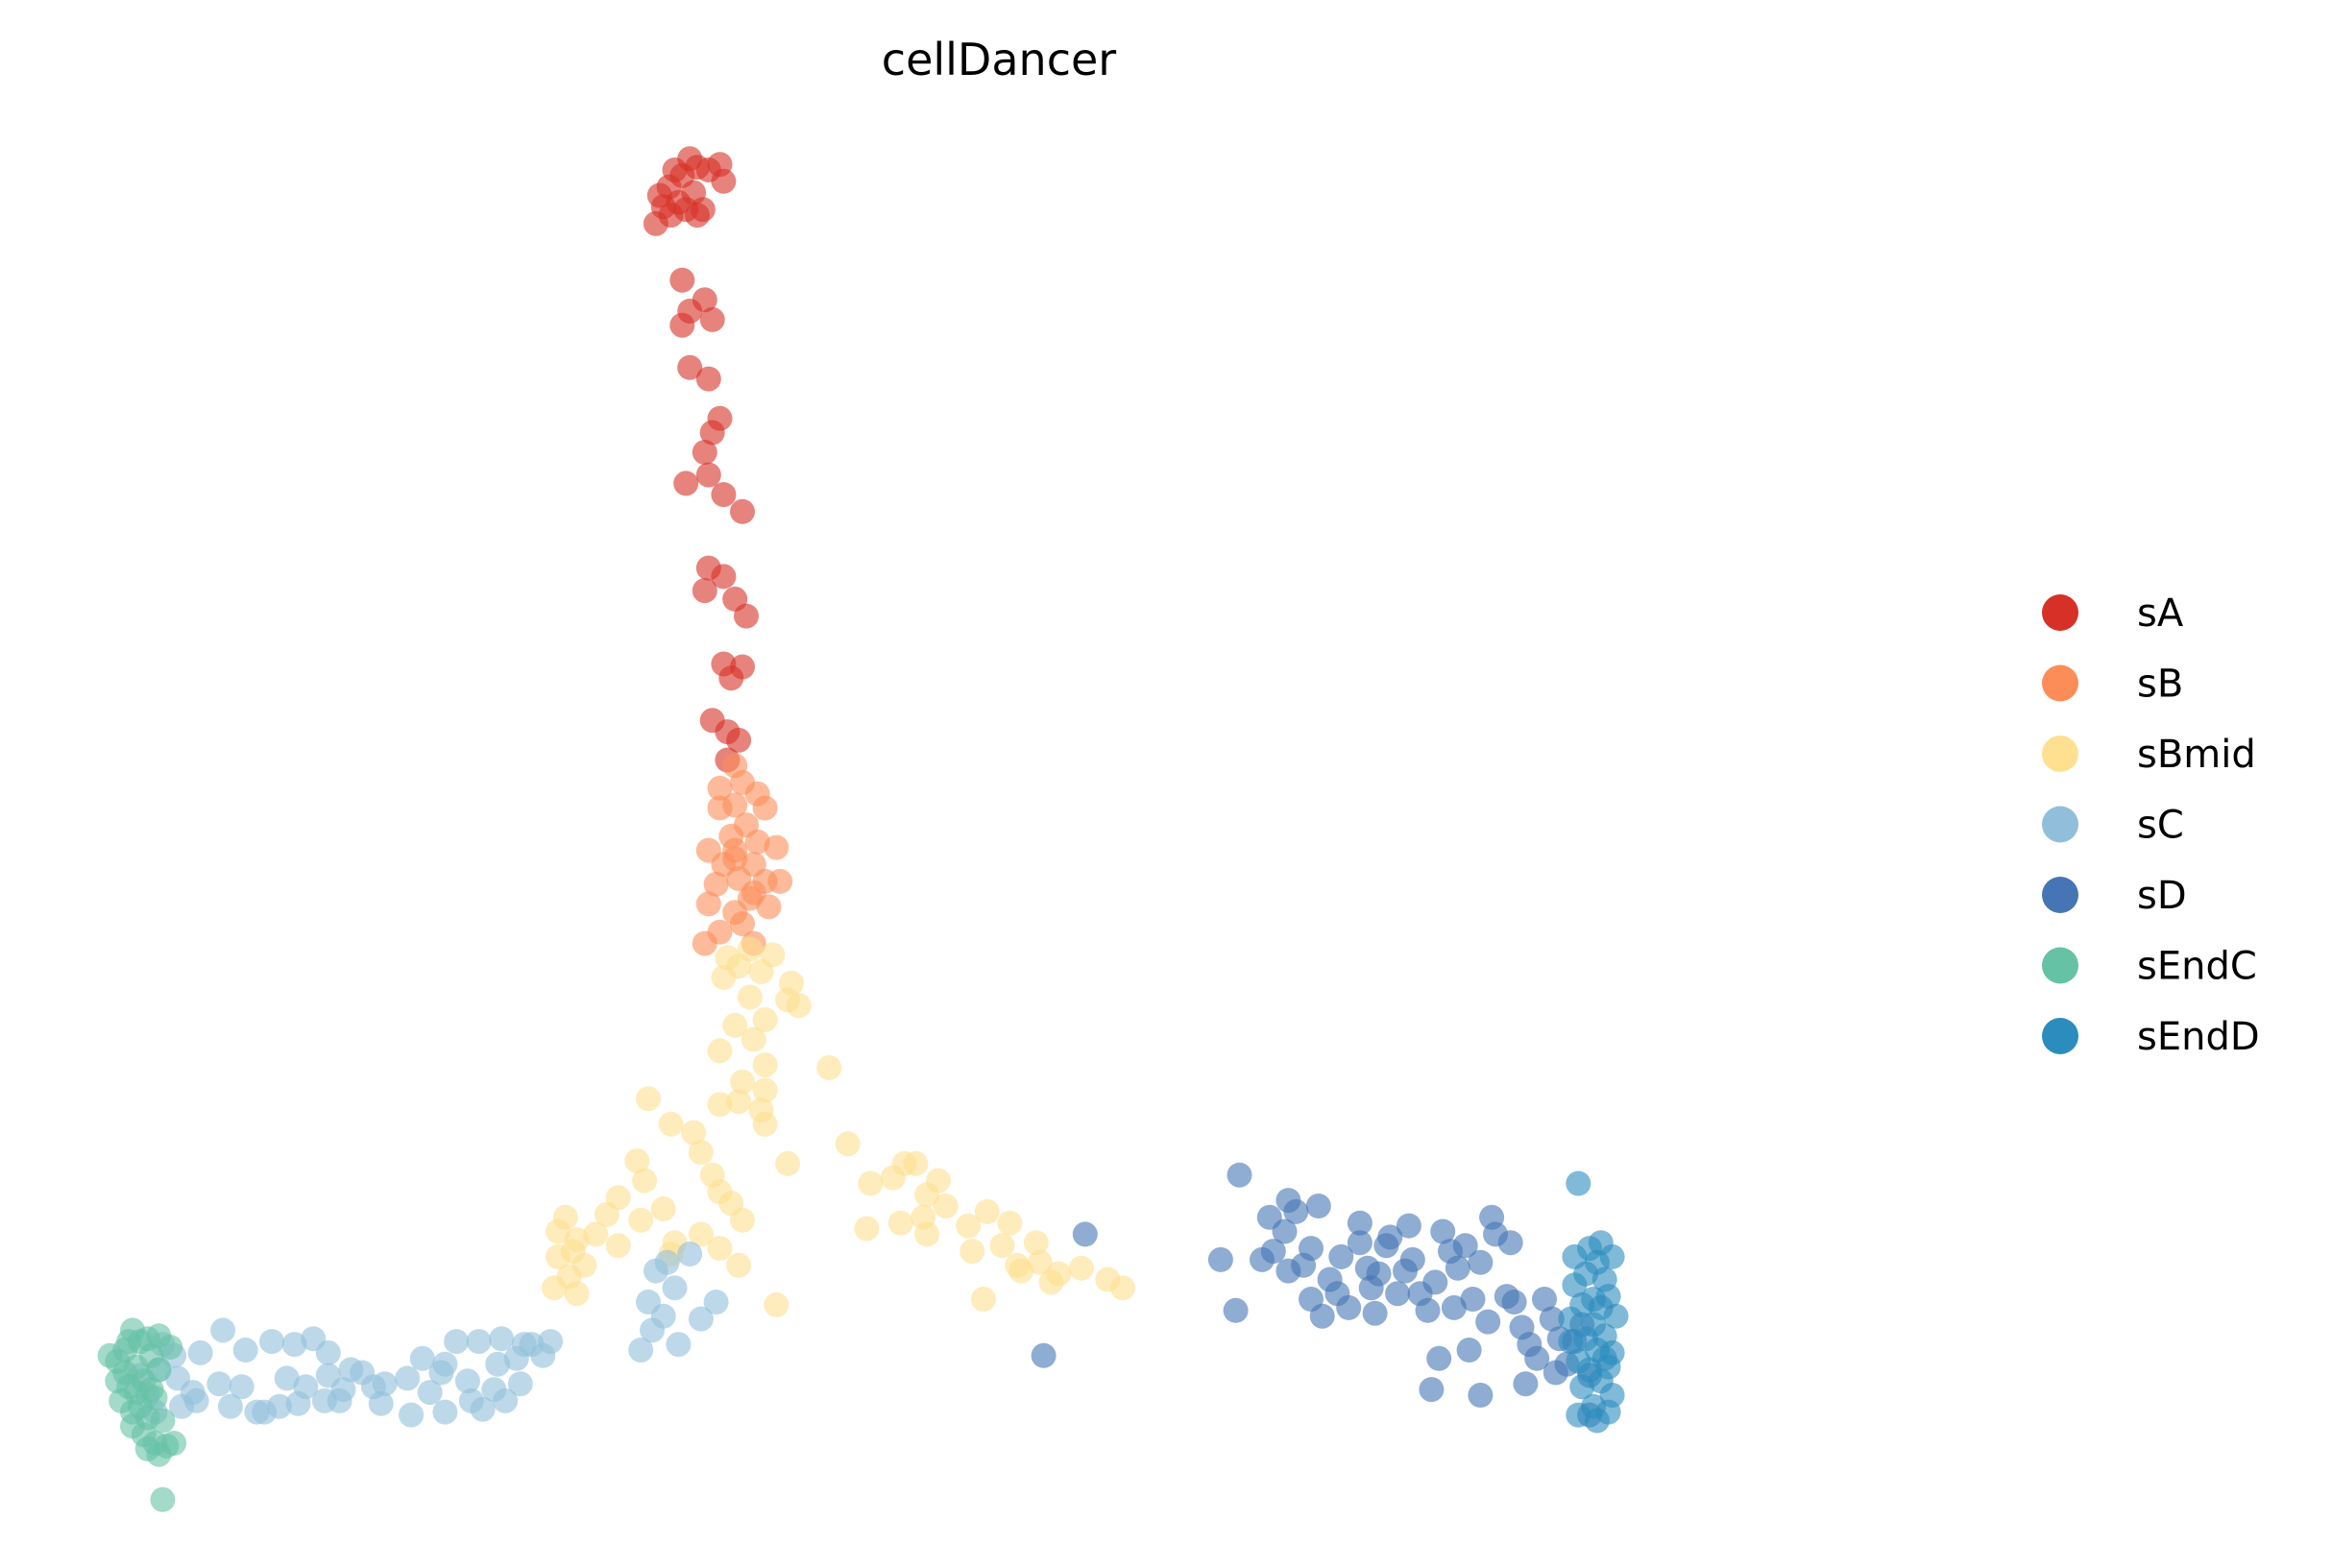  Describe the element at coordinates (2060, 1036) in the screenshot. I see `legend-marker-sEndD` at that location.